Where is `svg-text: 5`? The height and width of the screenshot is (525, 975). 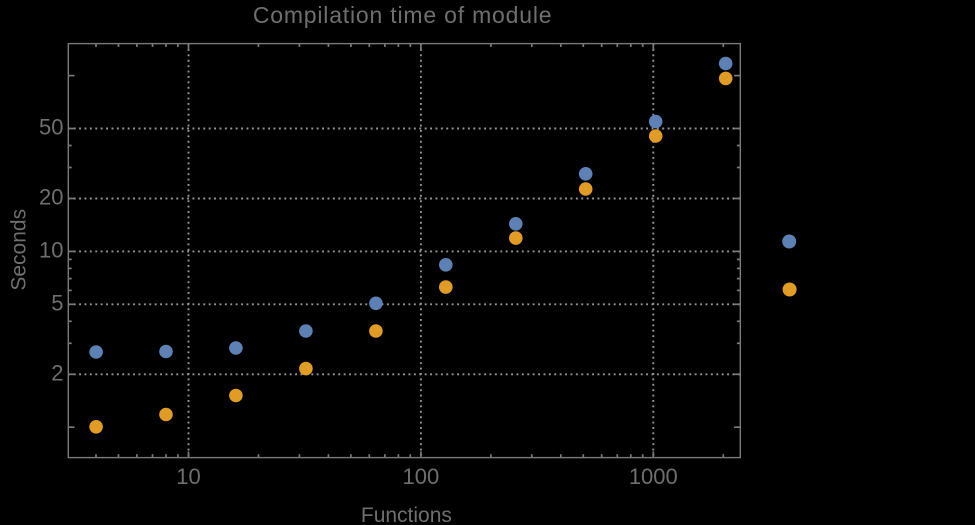 svg-text: 5 is located at coordinates (57, 303).